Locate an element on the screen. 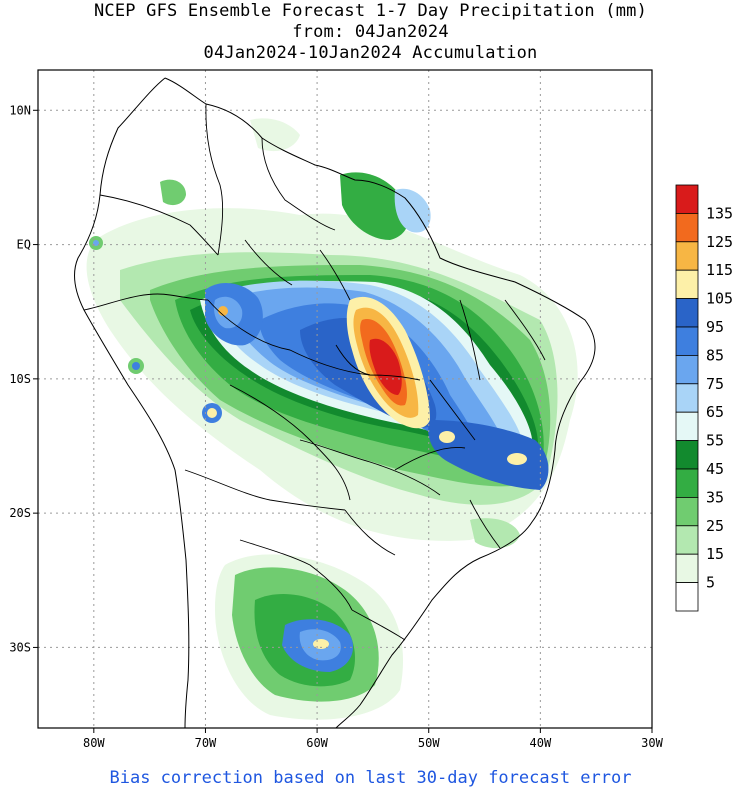 Image resolution: width=741 pixels, height=793 pixels. lon-tick-label: 80W is located at coordinates (94, 743).